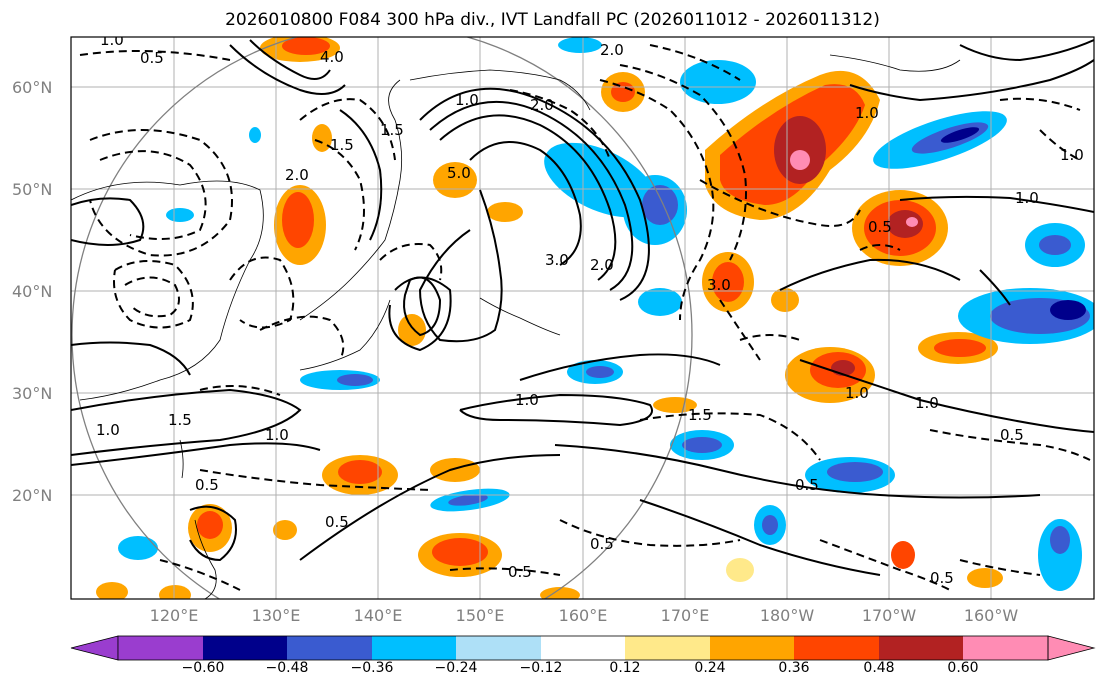  I want to click on contour-label: 1.5, so click(700, 415).